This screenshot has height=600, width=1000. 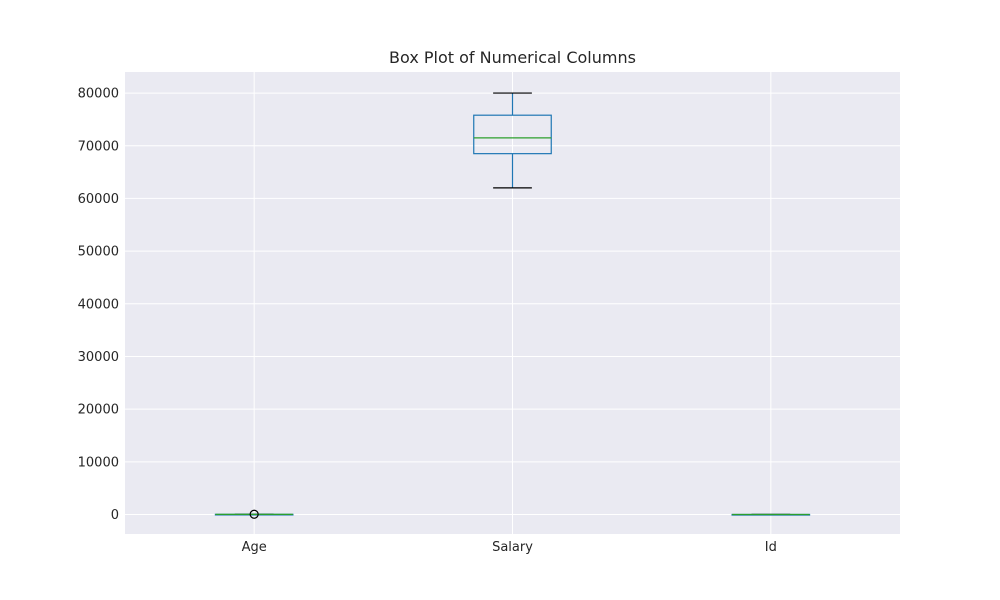 What do you see at coordinates (98, 146) in the screenshot?
I see `y-tick-label: 70000` at bounding box center [98, 146].